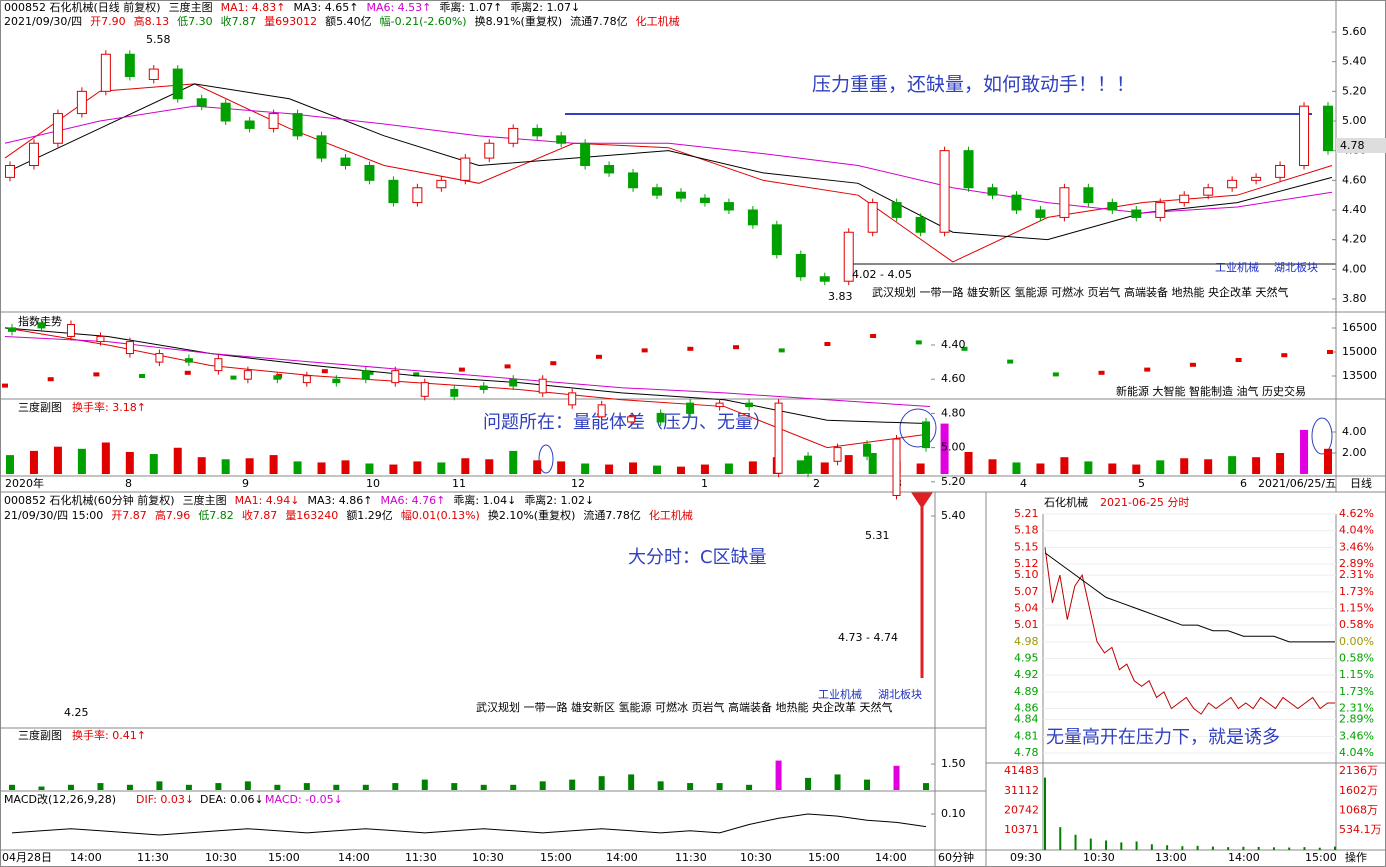  What do you see at coordinates (1296, 267) in the screenshot?
I see `label: 湖北板块` at bounding box center [1296, 267].